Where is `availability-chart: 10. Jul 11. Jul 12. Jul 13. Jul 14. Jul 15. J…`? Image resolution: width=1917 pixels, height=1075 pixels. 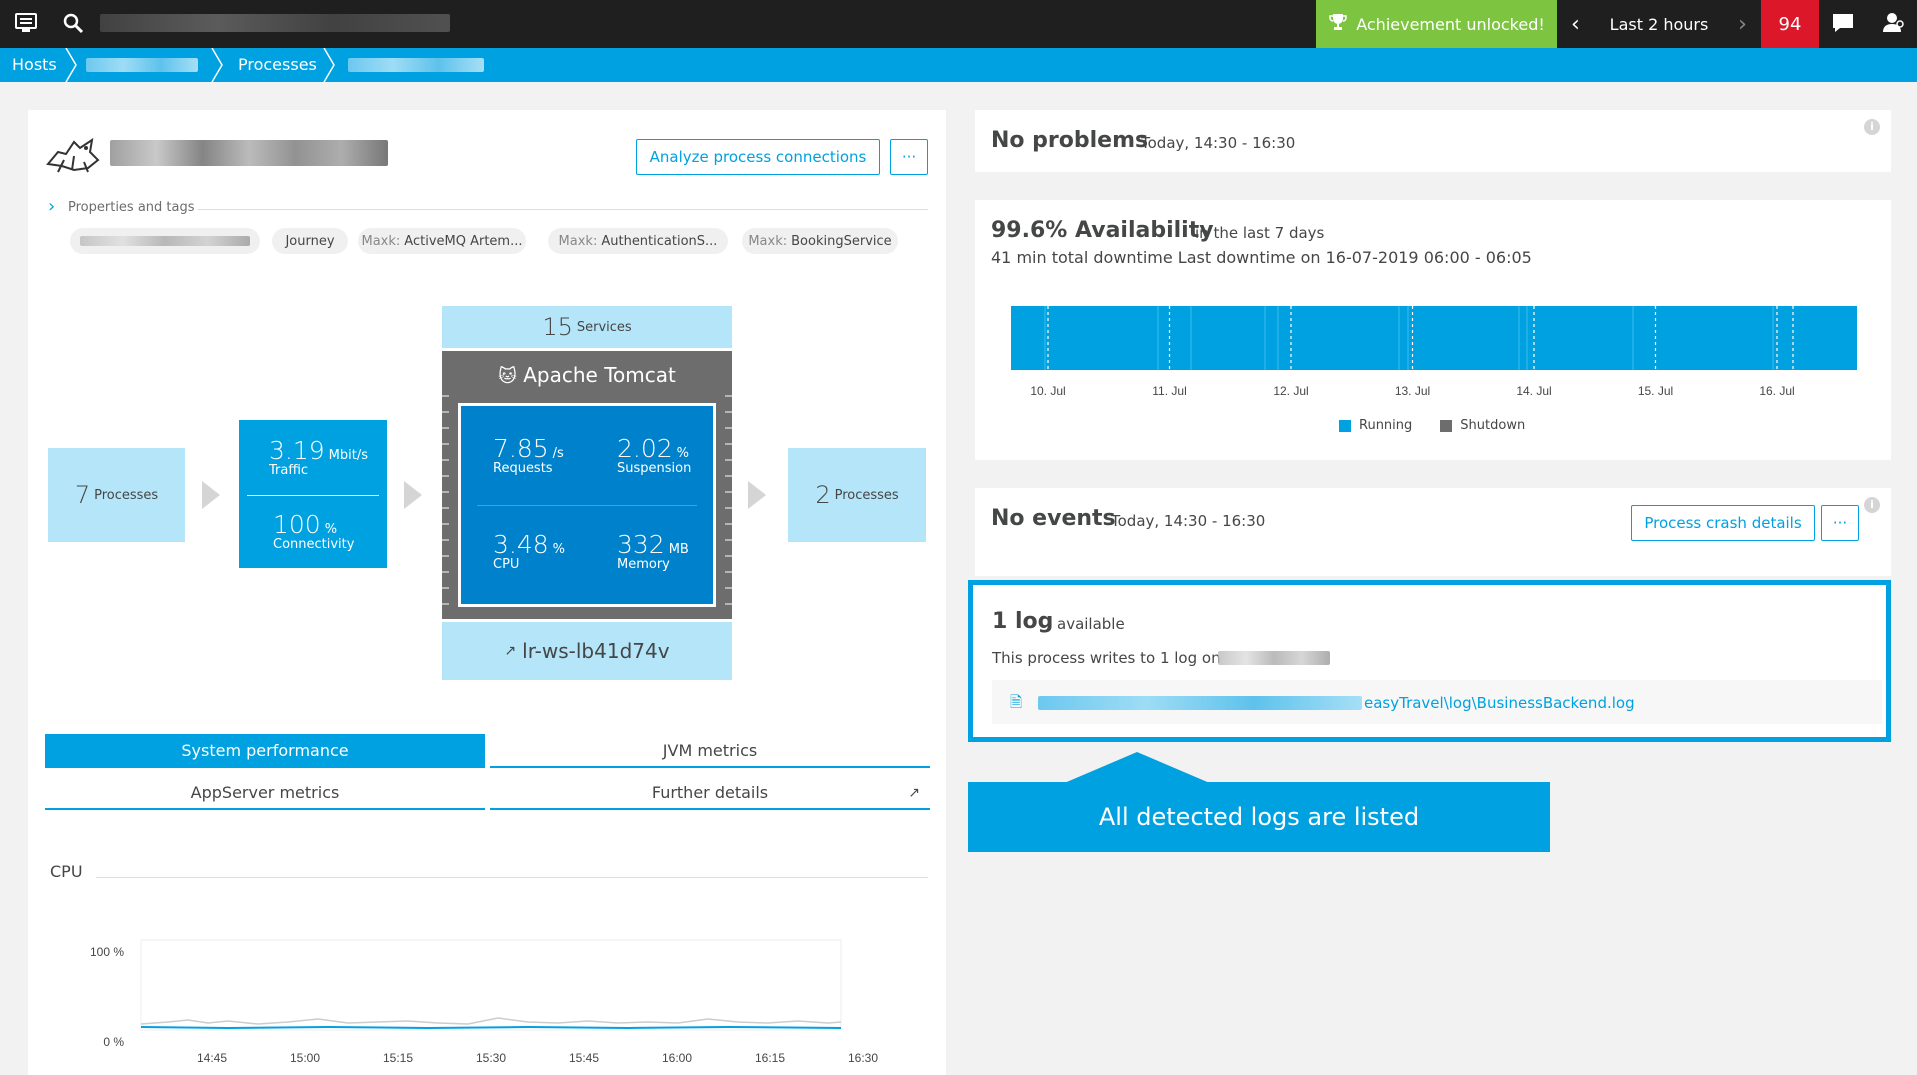 availability-chart: 10. Jul 11. Jul 12. Jul 13. Jul 14. Jul 15. J… is located at coordinates (1433, 360).